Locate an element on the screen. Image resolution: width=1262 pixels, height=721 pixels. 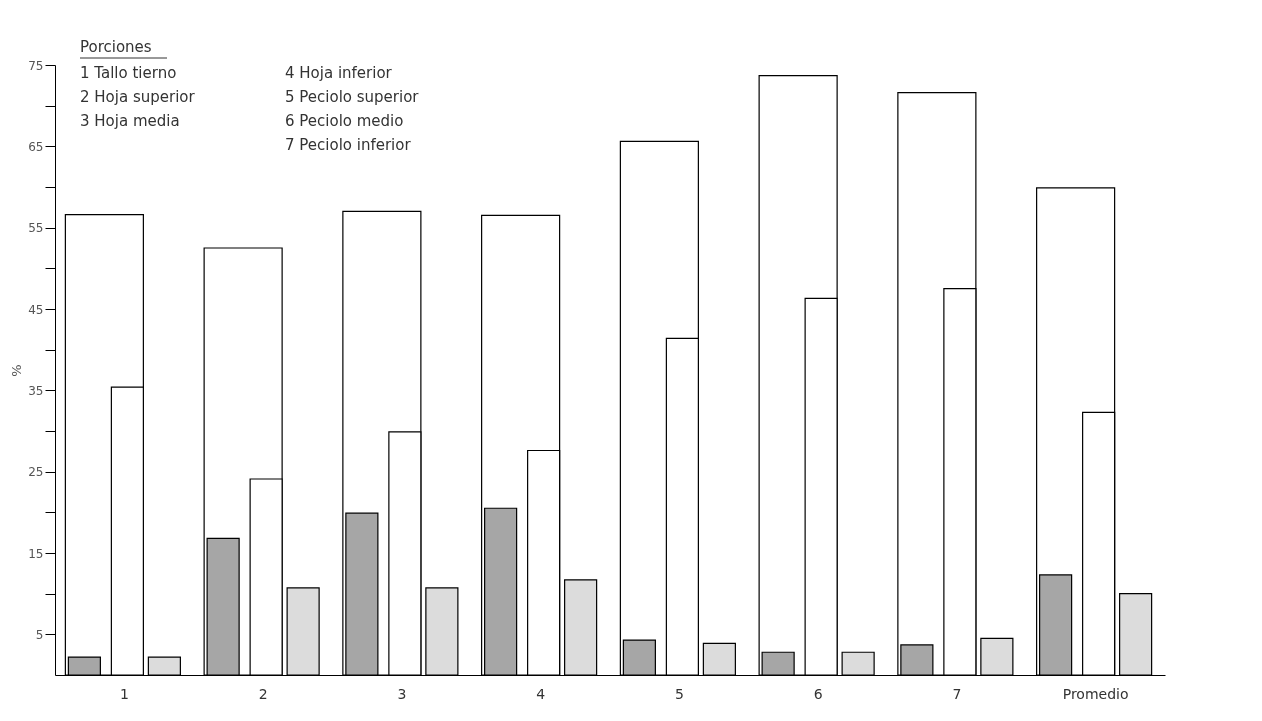
annotation: 2 Hoja superior is located at coordinates (138, 97).